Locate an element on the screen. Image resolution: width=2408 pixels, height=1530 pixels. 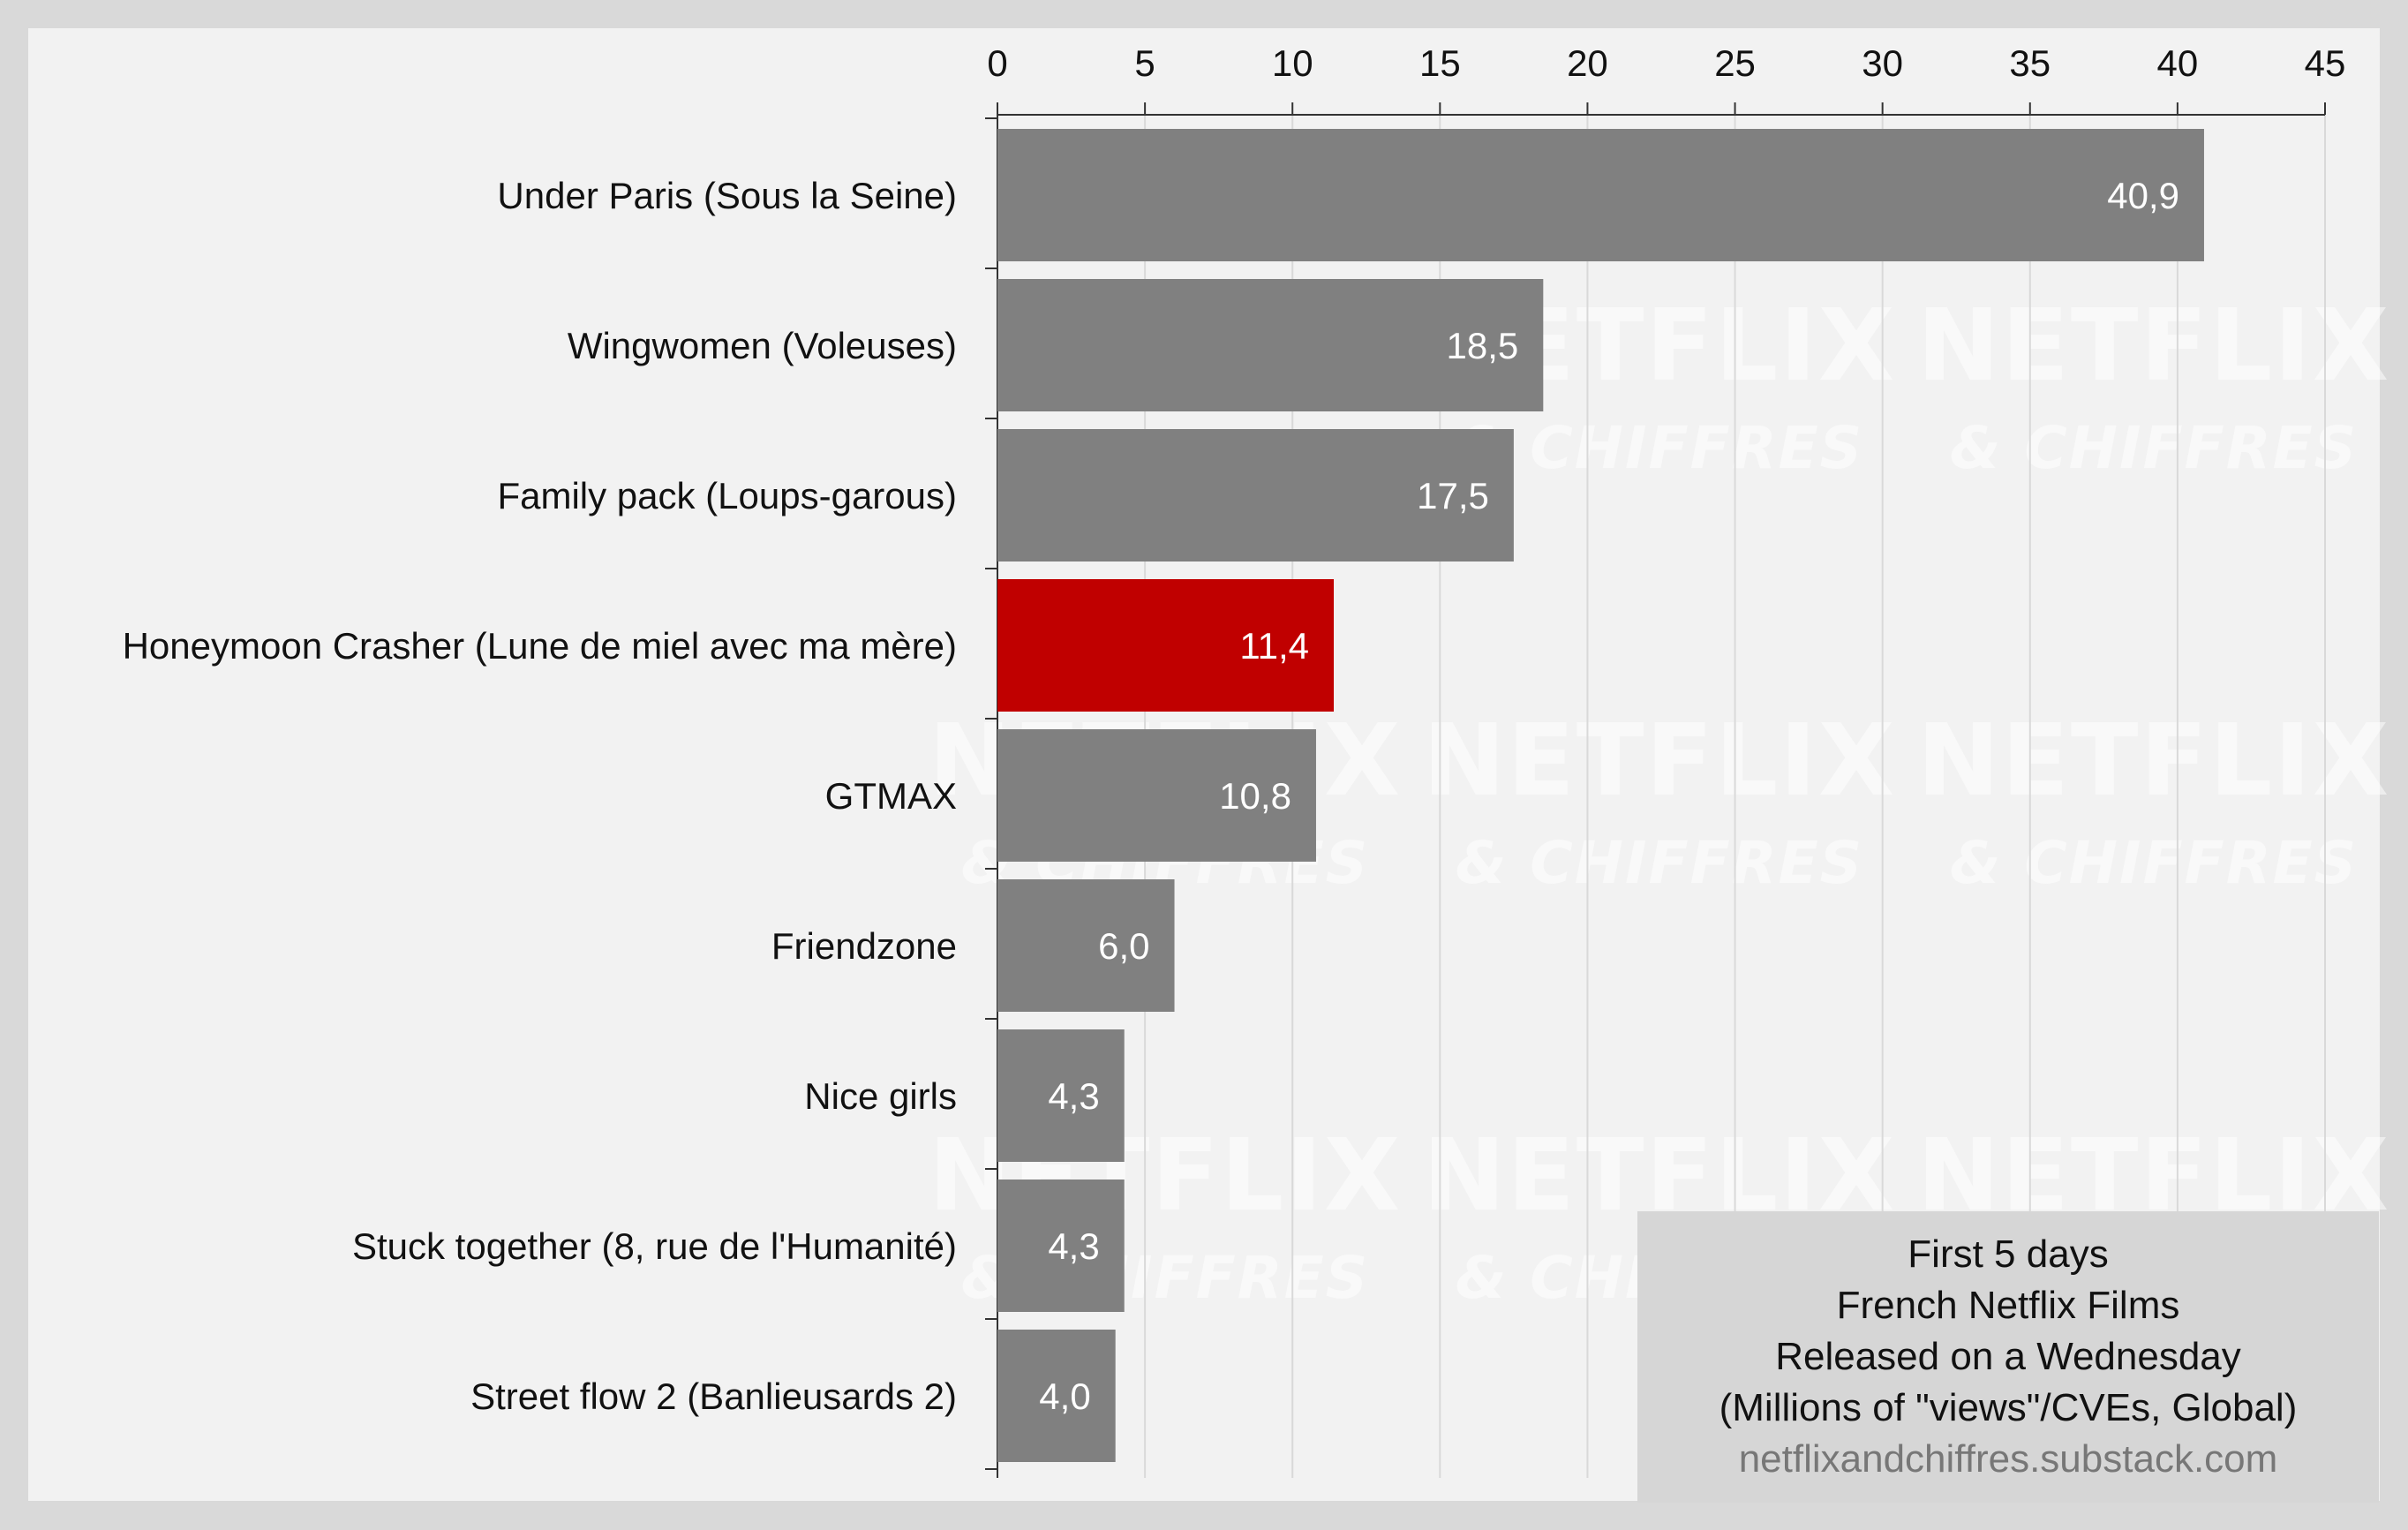
legend-line-days: First 5 days is located at coordinates (2008, 1254).